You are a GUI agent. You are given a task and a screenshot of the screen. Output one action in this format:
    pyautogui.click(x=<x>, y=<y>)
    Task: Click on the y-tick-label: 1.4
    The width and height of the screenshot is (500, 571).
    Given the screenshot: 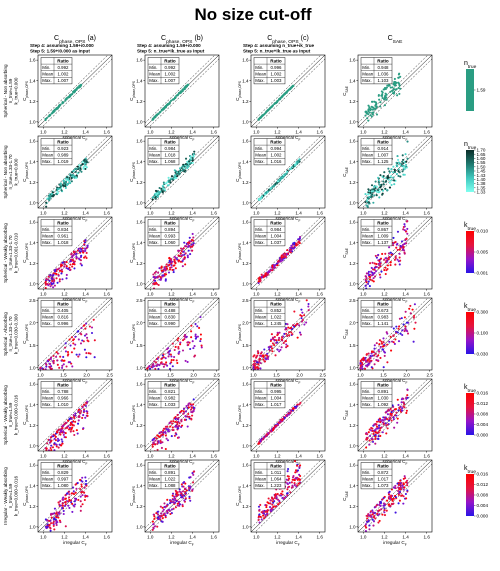 What is the action you would take?
    pyautogui.click(x=139, y=242)
    